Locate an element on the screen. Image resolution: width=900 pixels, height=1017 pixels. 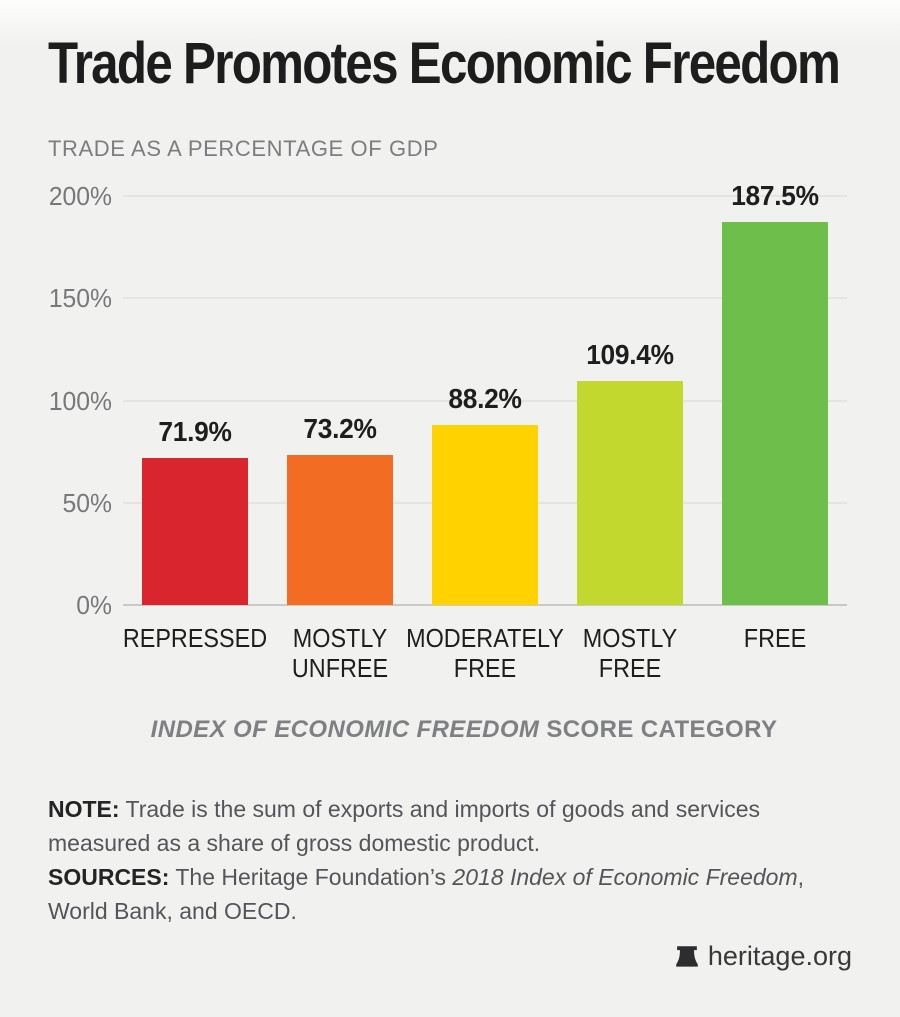
bar-value-label-mostly-free: 109.4% is located at coordinates (629, 355).